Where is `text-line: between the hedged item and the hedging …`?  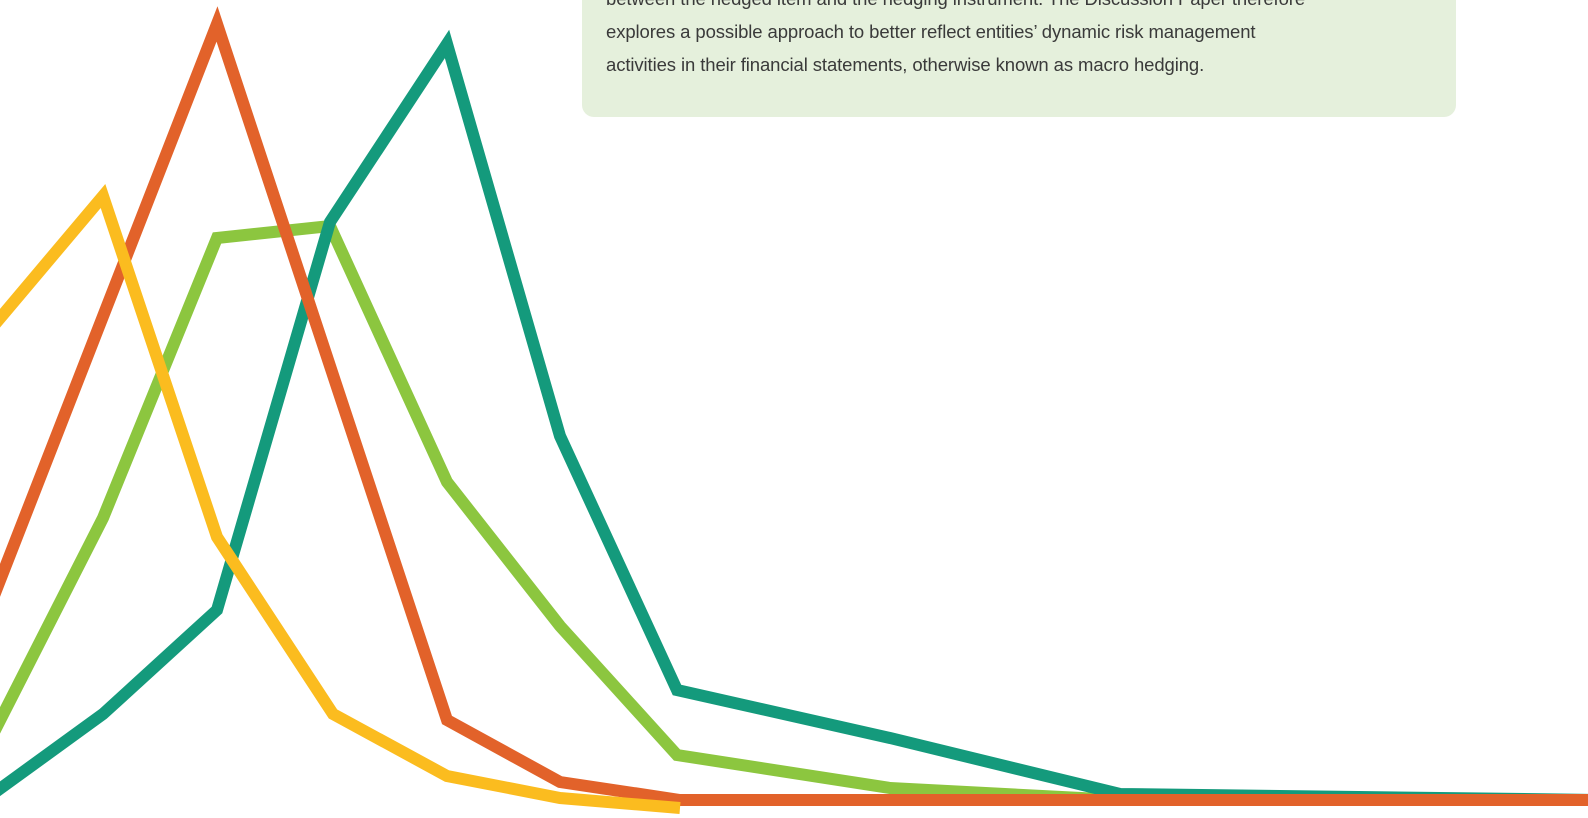
text-line: between the hedged item and the hedging … is located at coordinates (955, 5).